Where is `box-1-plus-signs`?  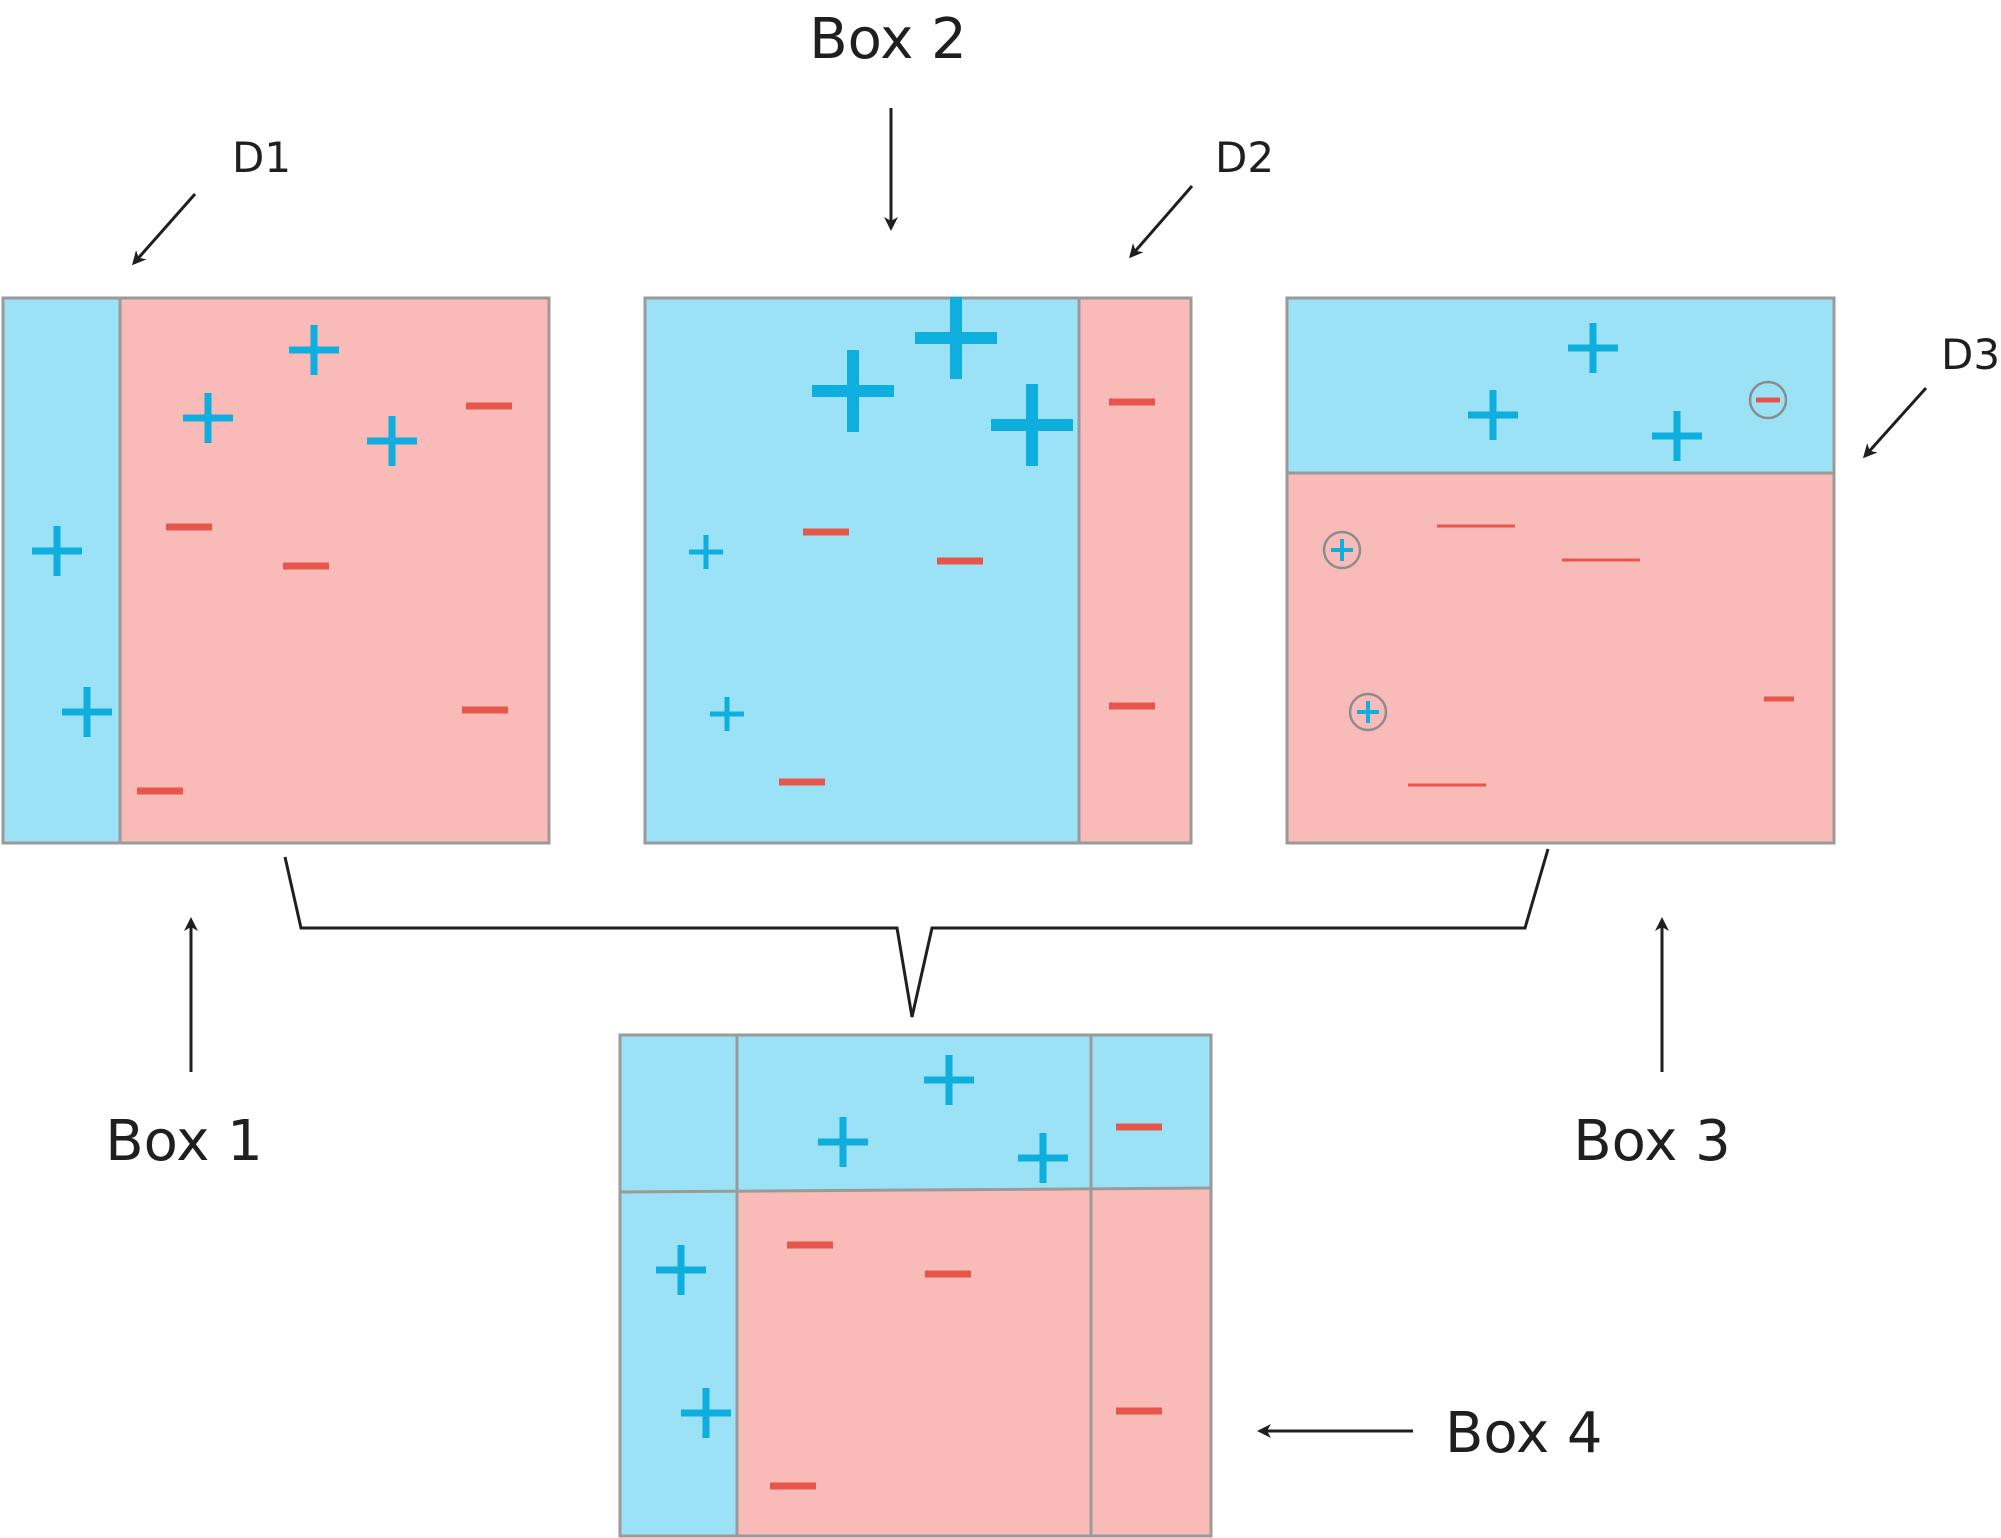
box-1-plus-signs is located at coordinates (224, 531).